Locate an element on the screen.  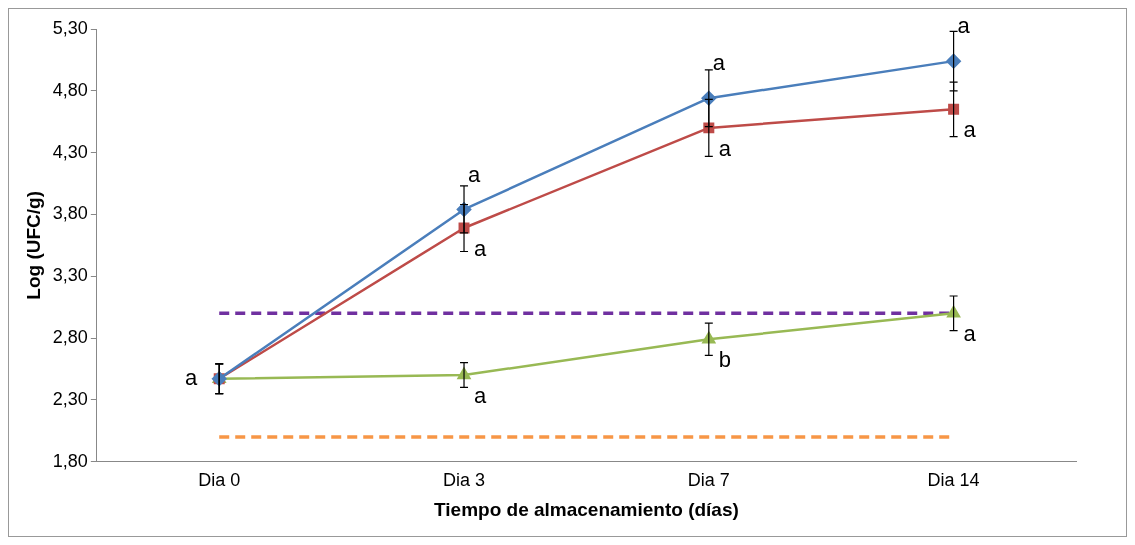
x-tick-label: Dia 0 is located at coordinates (219, 480).